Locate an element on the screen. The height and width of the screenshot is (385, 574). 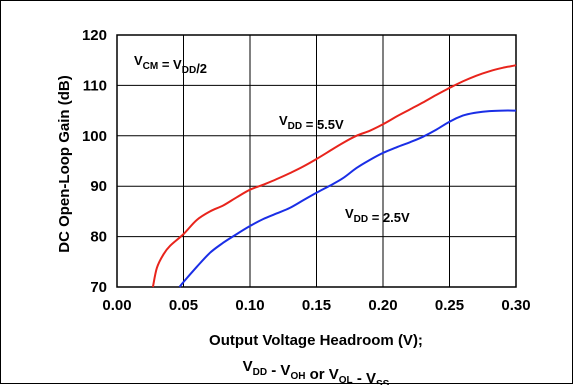
x-tick-label: 0.20 is located at coordinates (382, 305).